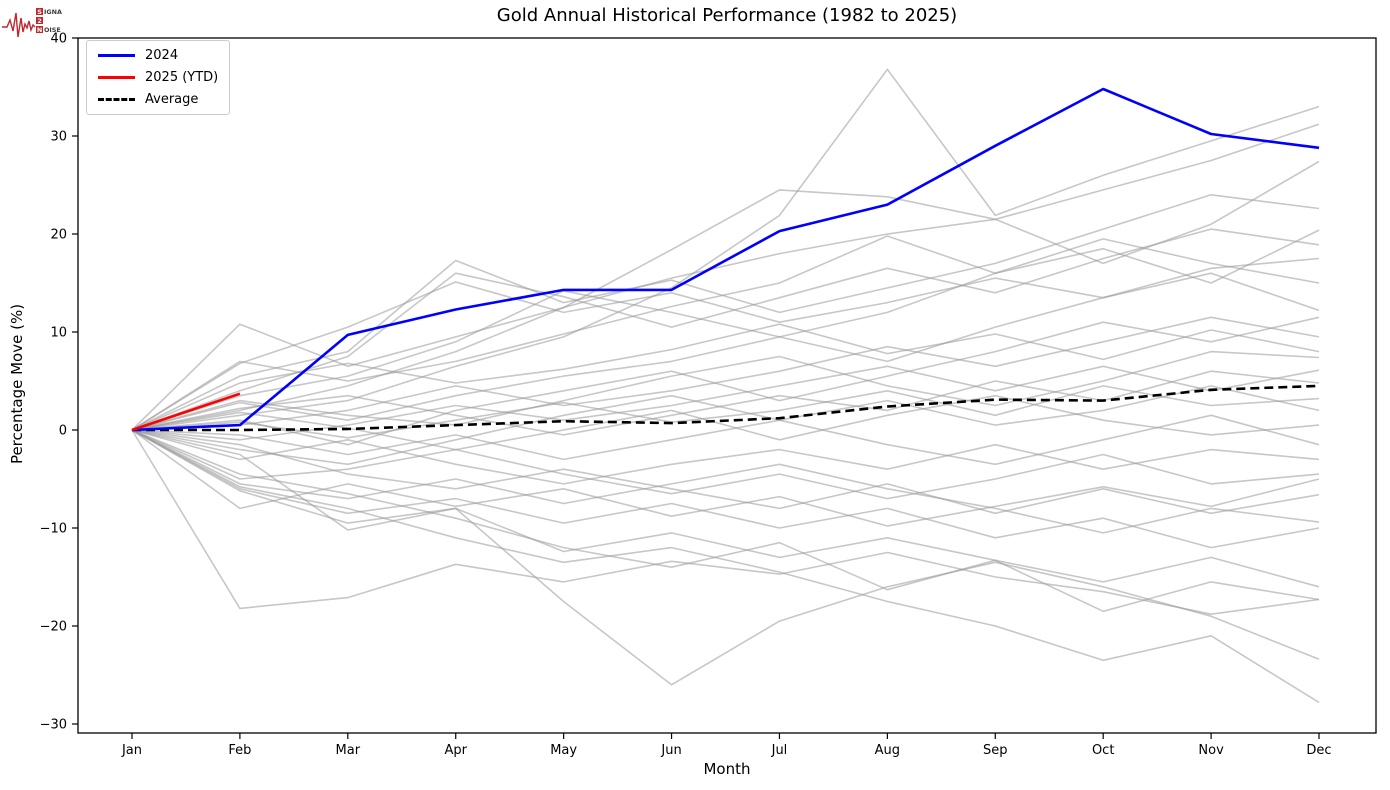 Image resolution: width=1390 pixels, height=790 pixels. Describe the element at coordinates (58, 235) in the screenshot. I see `y-tick-label: 20` at that location.